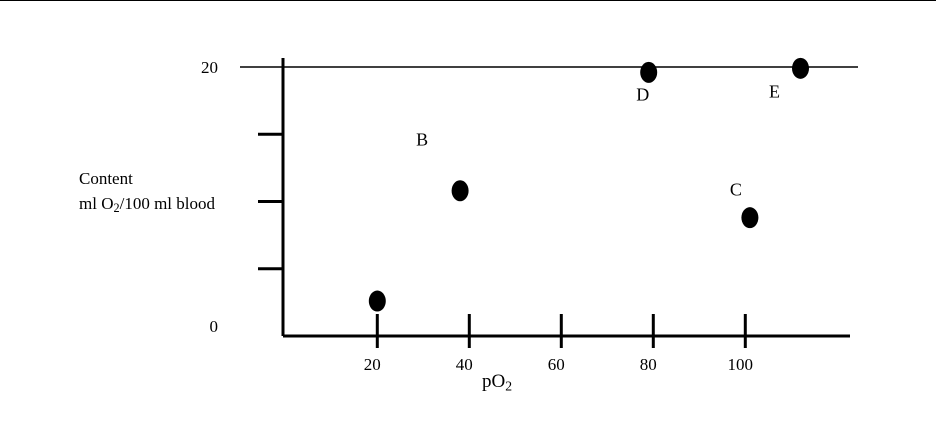  What do you see at coordinates (464, 364) in the screenshot?
I see `x-tick-label-40: 40` at bounding box center [464, 364].